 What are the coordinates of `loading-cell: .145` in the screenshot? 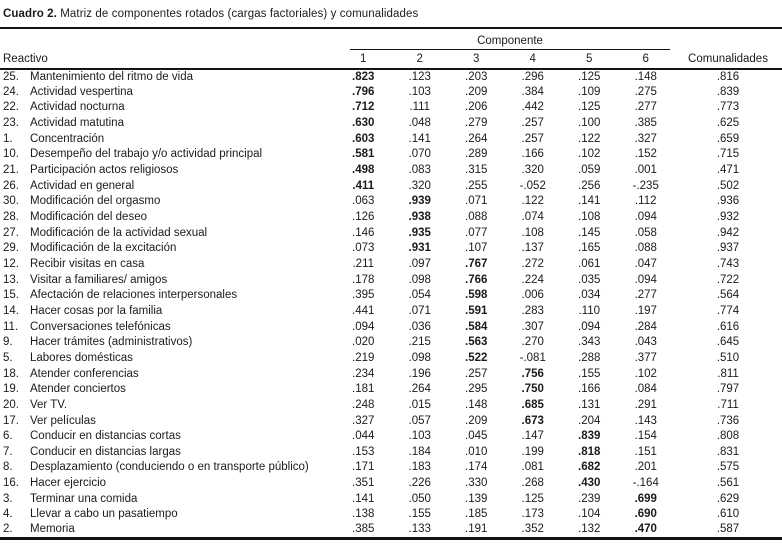 It's located at (589, 232).